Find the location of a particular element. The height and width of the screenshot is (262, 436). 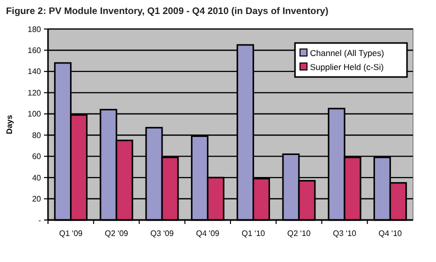

y-tick-label: 60 is located at coordinates (37, 157).